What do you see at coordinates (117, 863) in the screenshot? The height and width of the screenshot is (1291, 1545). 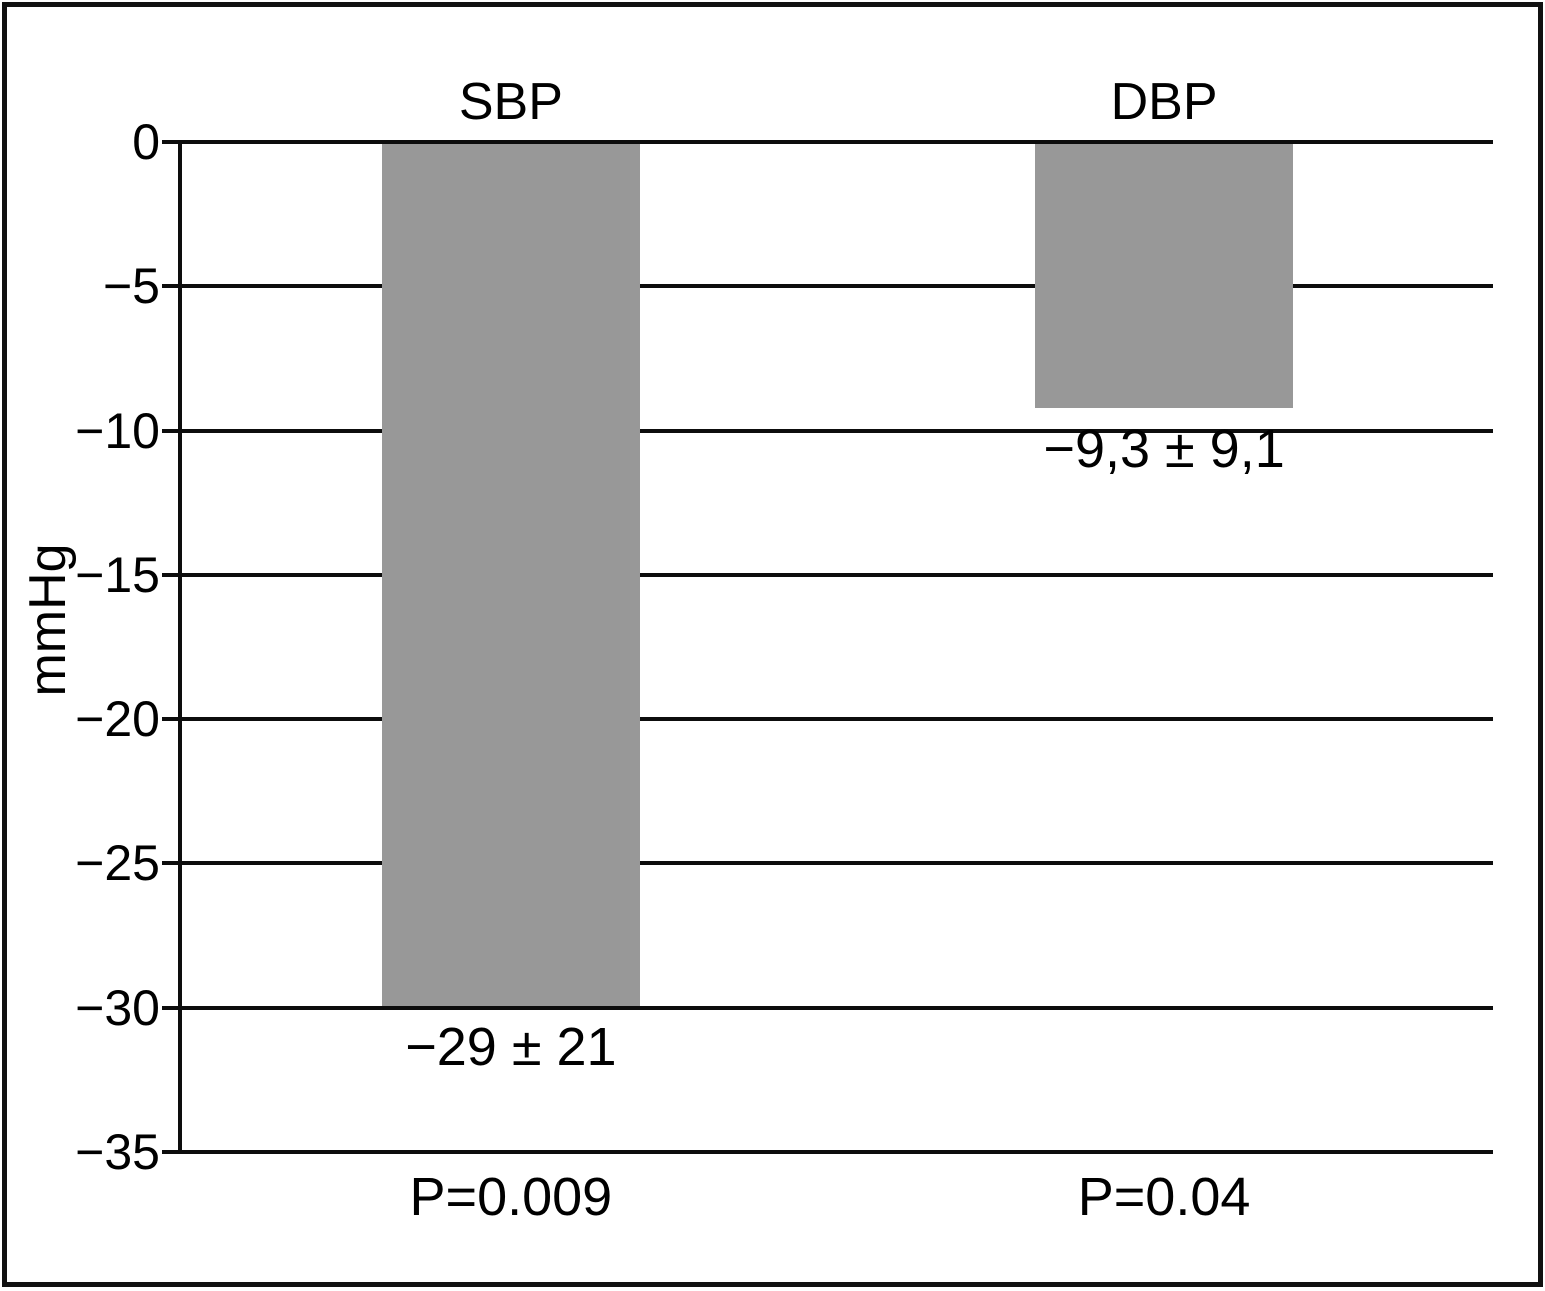 I see `y-tick-label: −25` at bounding box center [117, 863].